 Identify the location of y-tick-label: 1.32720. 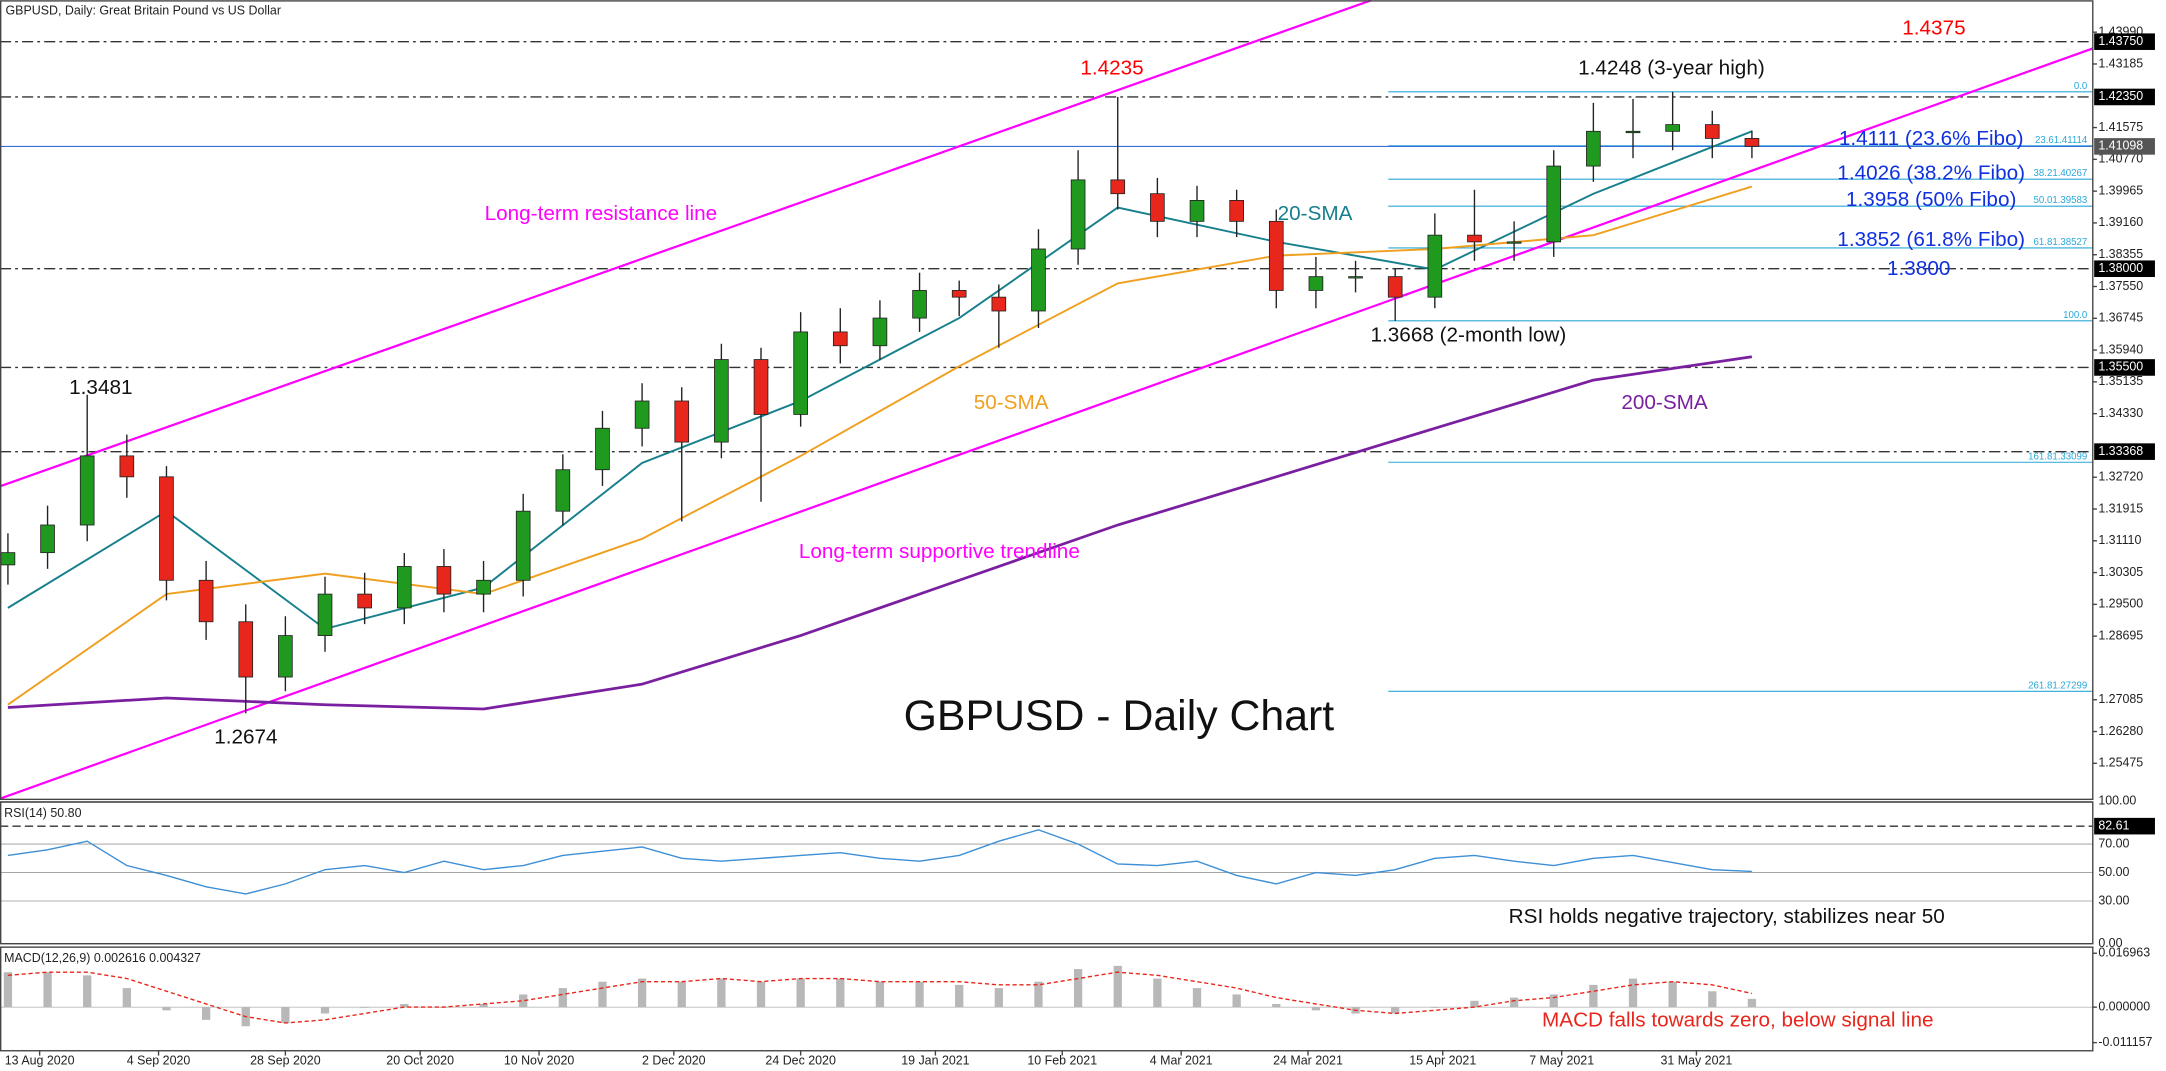
(2120, 477).